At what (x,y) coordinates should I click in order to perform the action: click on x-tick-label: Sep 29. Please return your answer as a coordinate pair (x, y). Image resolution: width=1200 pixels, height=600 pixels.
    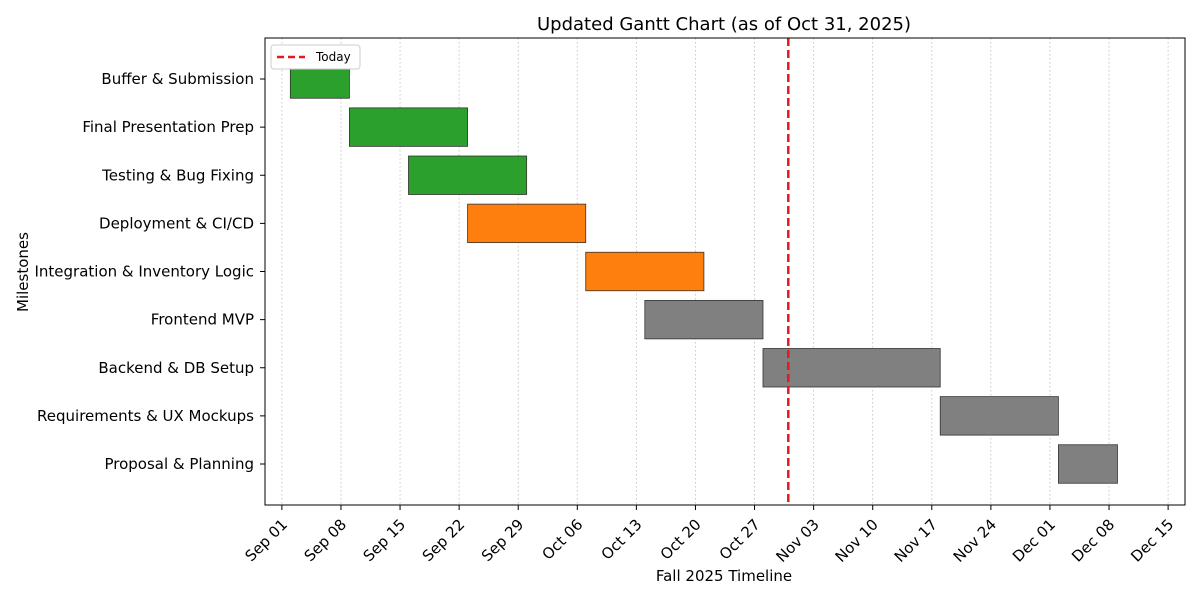
    Looking at the image, I should click on (503, 540).